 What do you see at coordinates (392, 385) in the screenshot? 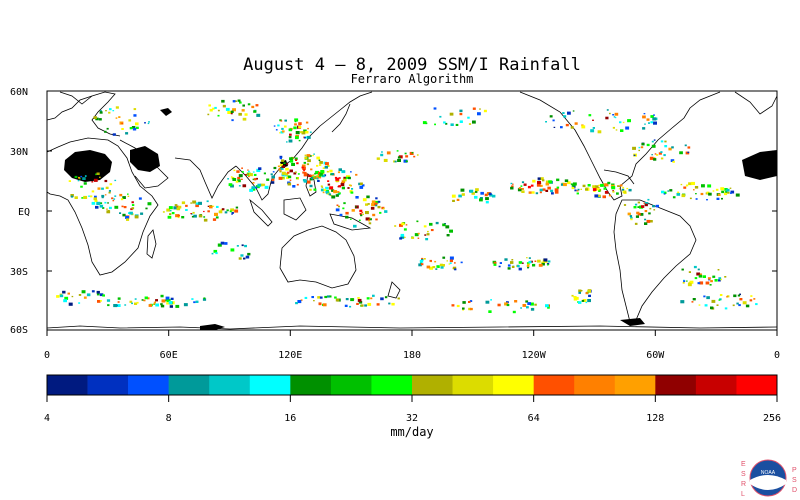
I see `colorbar-swatch` at bounding box center [392, 385].